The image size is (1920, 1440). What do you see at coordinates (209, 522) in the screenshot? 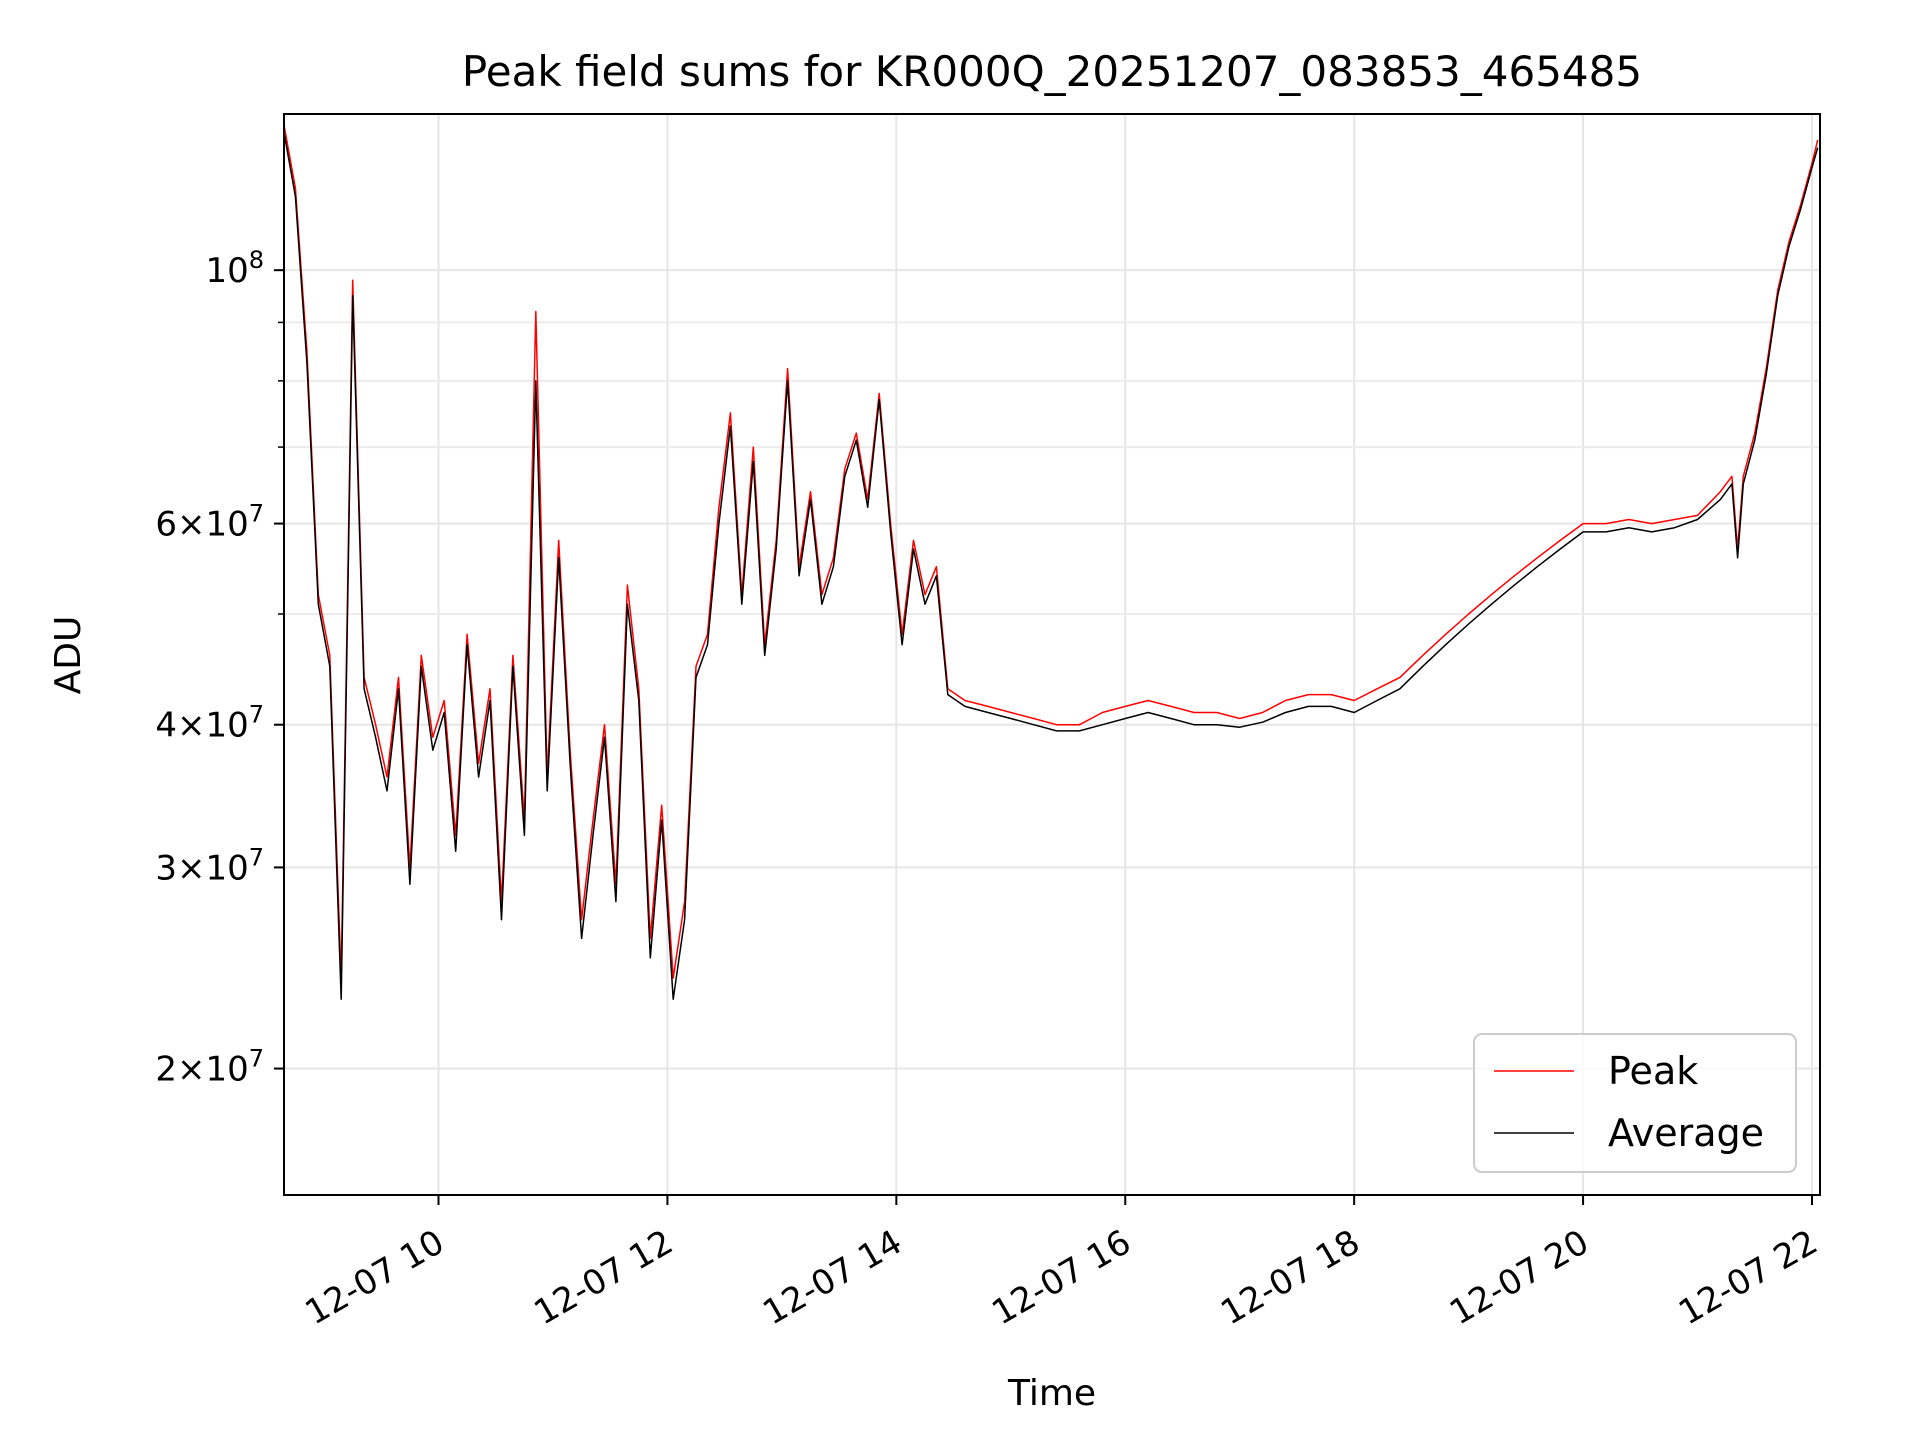
I see `y-tick-label: 6×107` at bounding box center [209, 522].